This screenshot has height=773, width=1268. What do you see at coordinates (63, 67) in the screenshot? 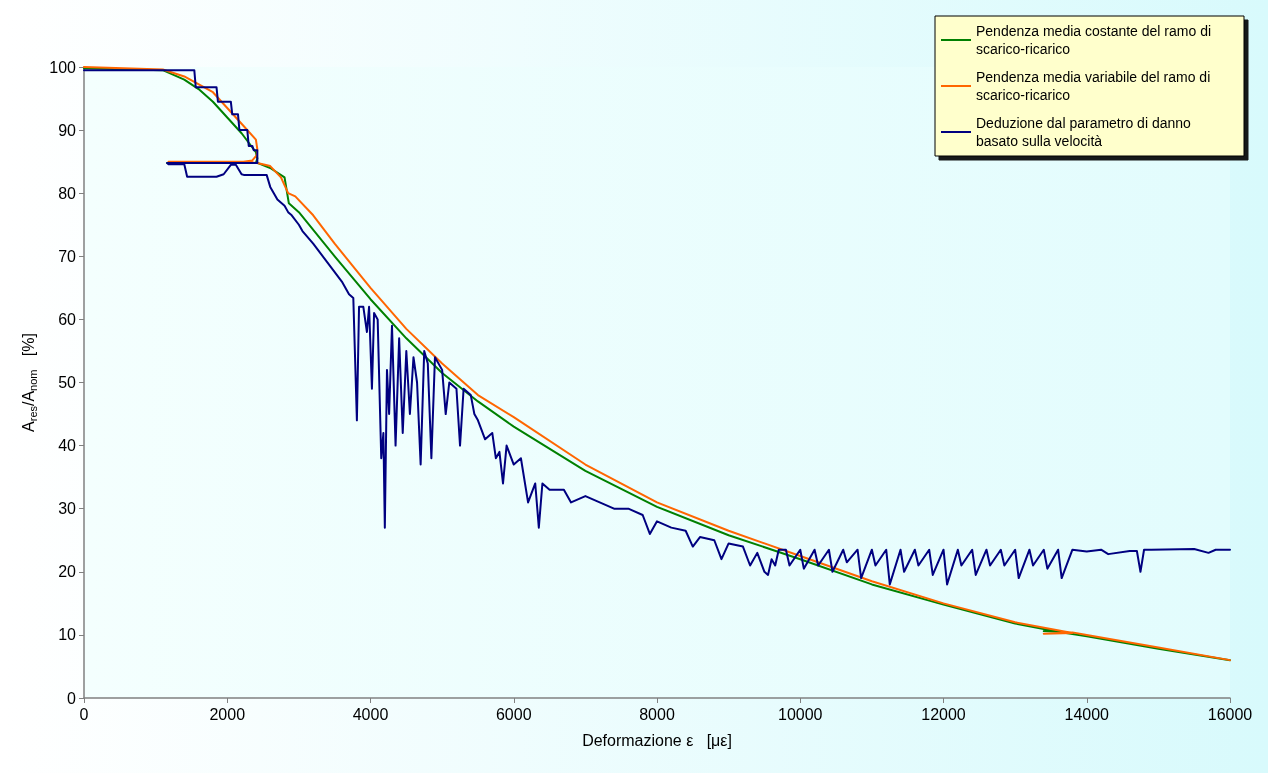
I see `y-tick-label: 100` at bounding box center [63, 67].